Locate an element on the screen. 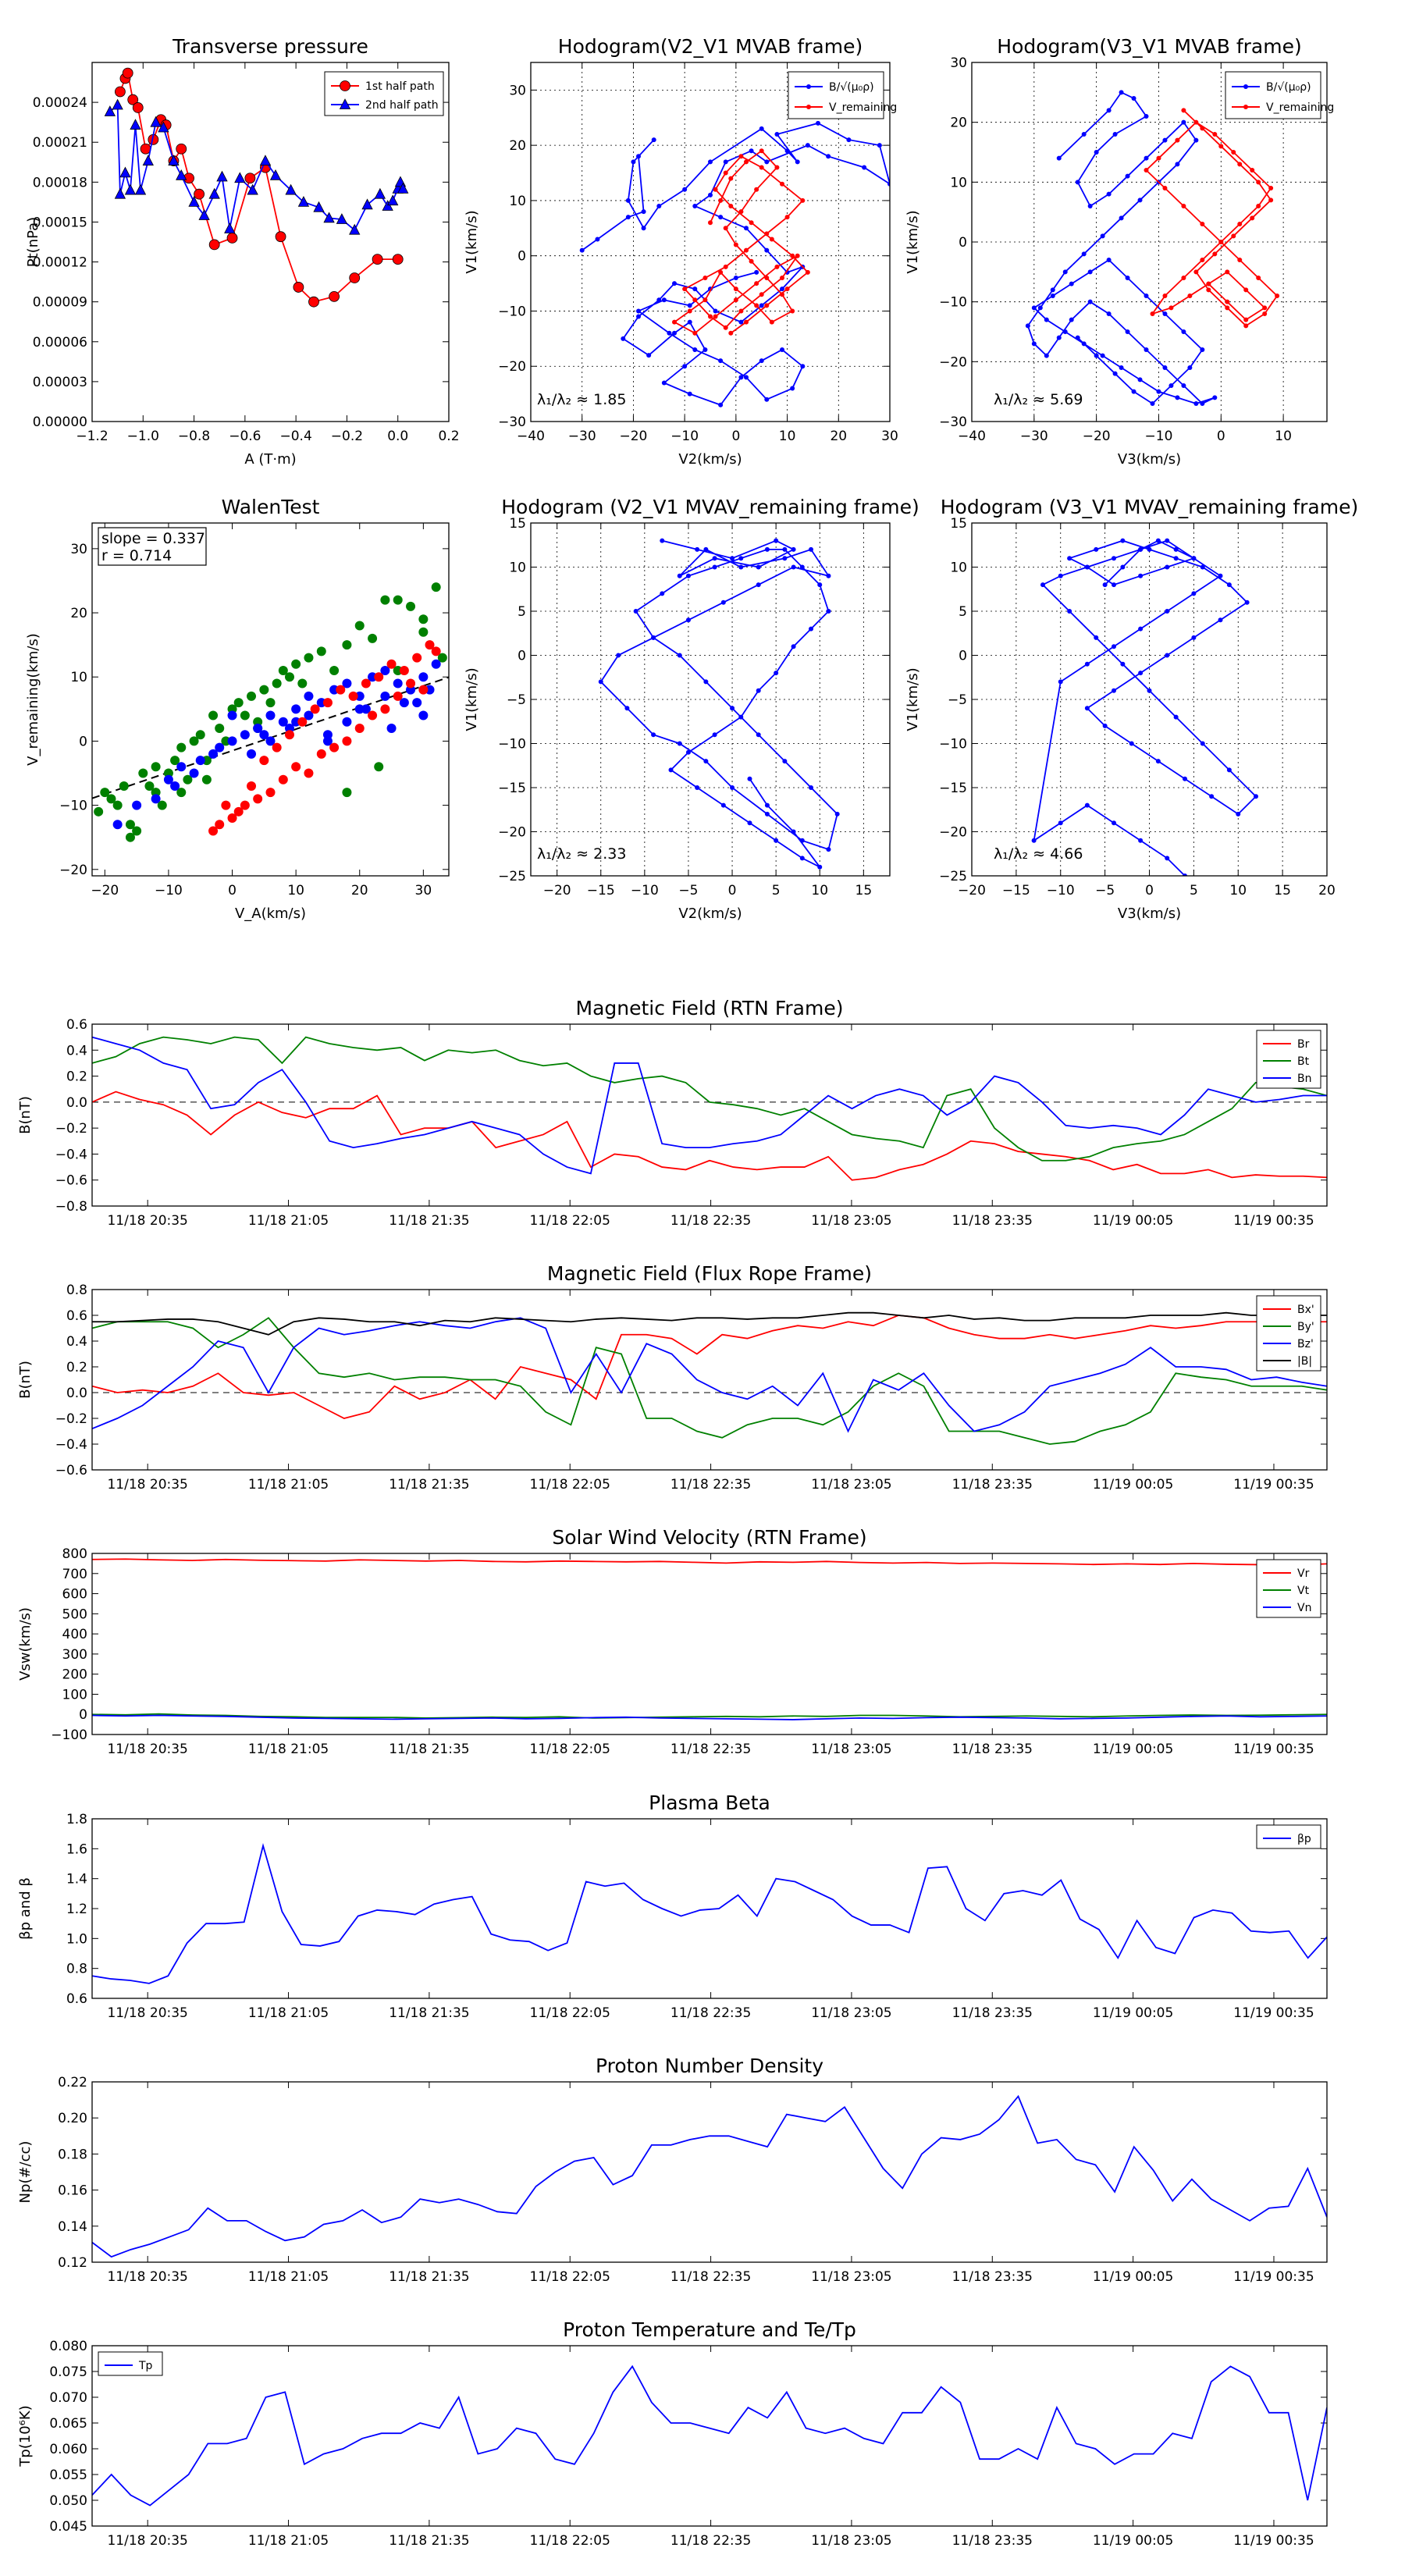 The image size is (1405, 2576). x-tick-label: 11/18 20:35 is located at coordinates (147, 1485).